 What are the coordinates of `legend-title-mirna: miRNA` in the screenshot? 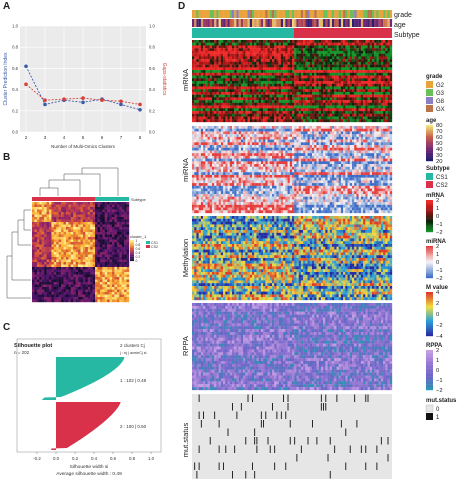 It's located at (436, 242).